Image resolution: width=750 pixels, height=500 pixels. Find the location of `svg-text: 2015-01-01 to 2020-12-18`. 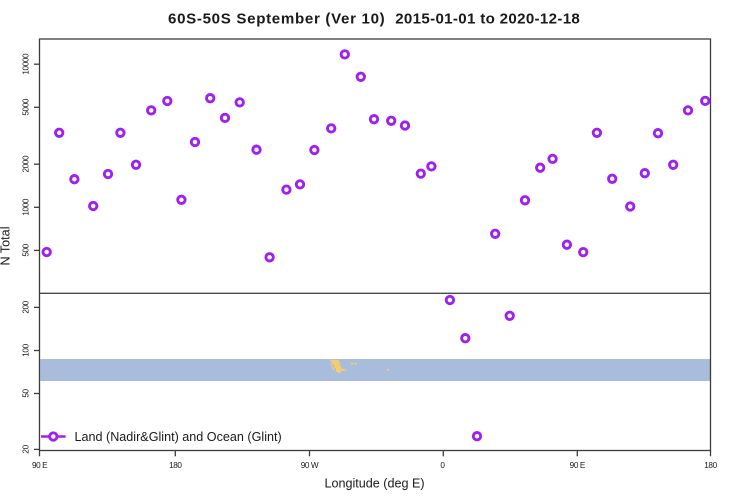

svg-text: 2015-01-01 to 2020-12-18 is located at coordinates (487, 18).